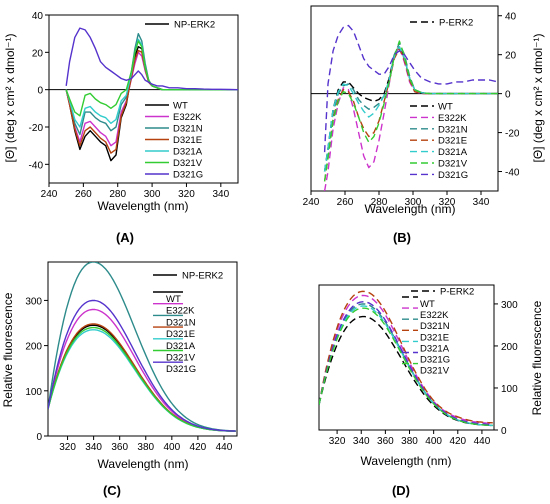 The width and height of the screenshot is (550, 504). I want to click on x-tick-label: 380, so click(145, 447).